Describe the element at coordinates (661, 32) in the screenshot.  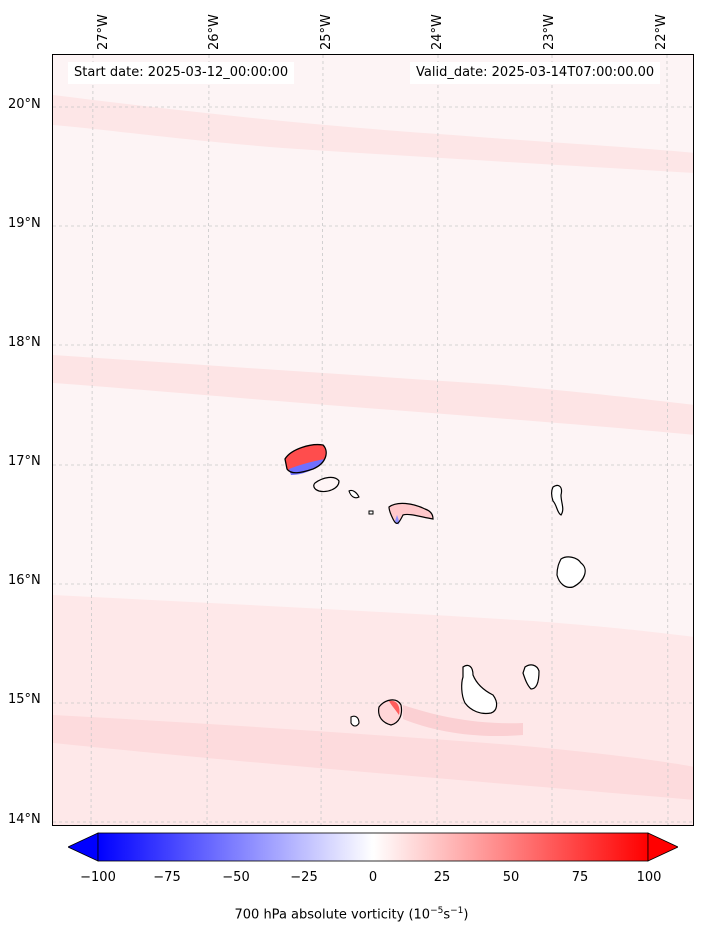
I see `lon-label-22w: 22°W` at that location.